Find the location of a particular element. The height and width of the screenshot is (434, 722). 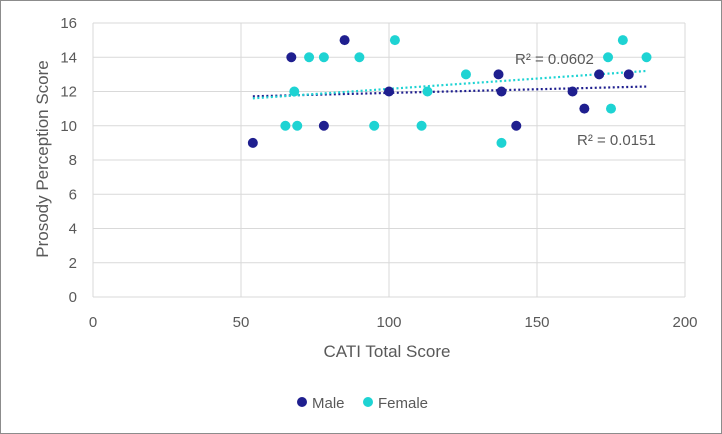

y-tick-label: 10 is located at coordinates (68, 126).